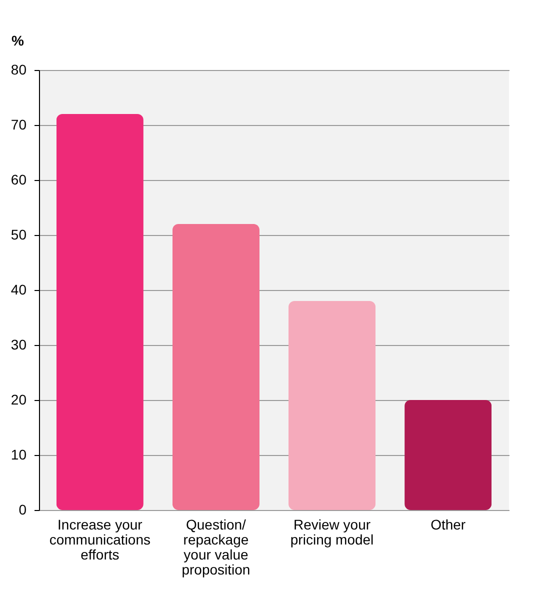  What do you see at coordinates (332, 532) in the screenshot?
I see `x-tick-label: Review your pricing model` at bounding box center [332, 532].